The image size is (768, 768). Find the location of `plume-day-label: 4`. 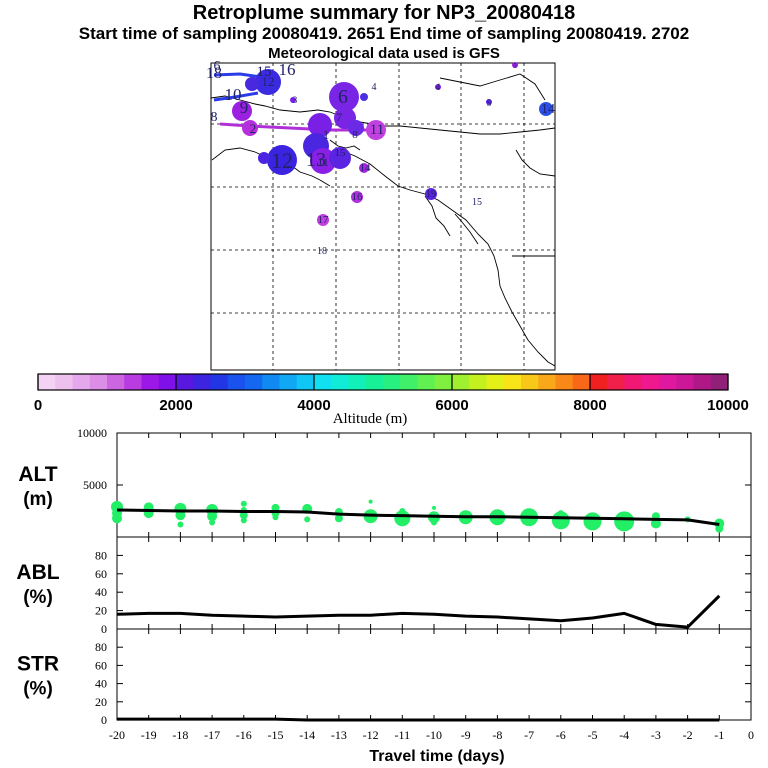

plume-day-label: 4 is located at coordinates (374, 87).